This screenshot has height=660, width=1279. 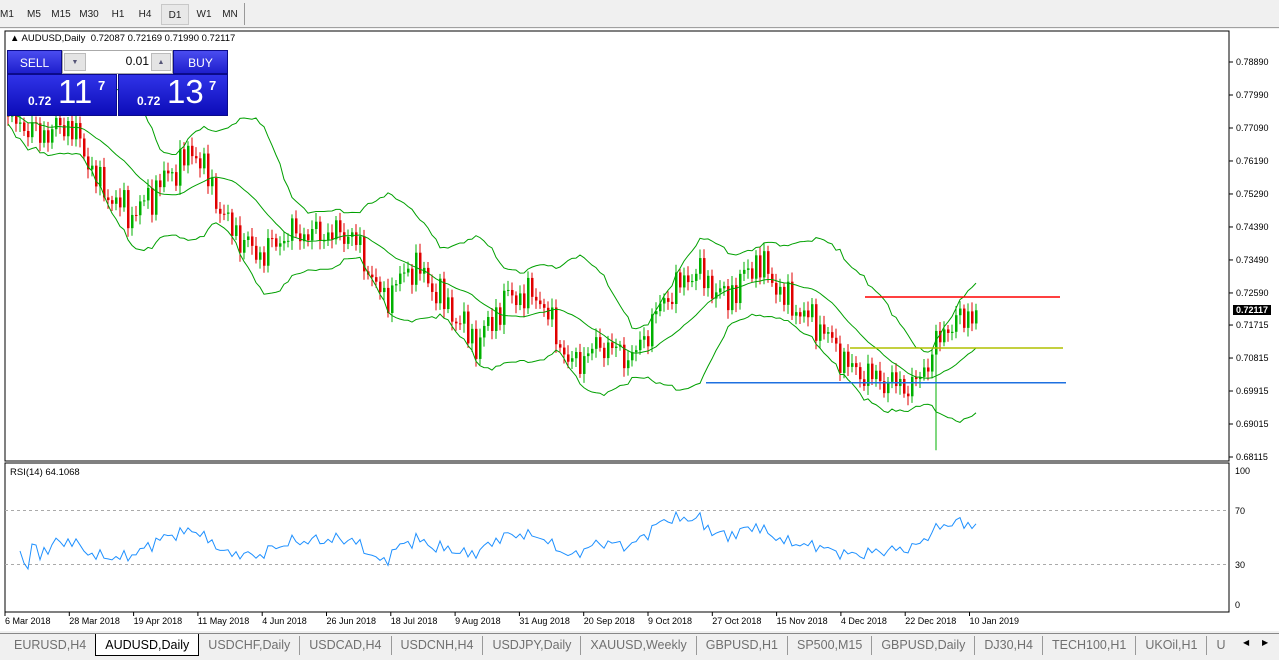 What do you see at coordinates (1008, 645) in the screenshot?
I see `tab-dj30-h4: DJ30,H4` at bounding box center [1008, 645].